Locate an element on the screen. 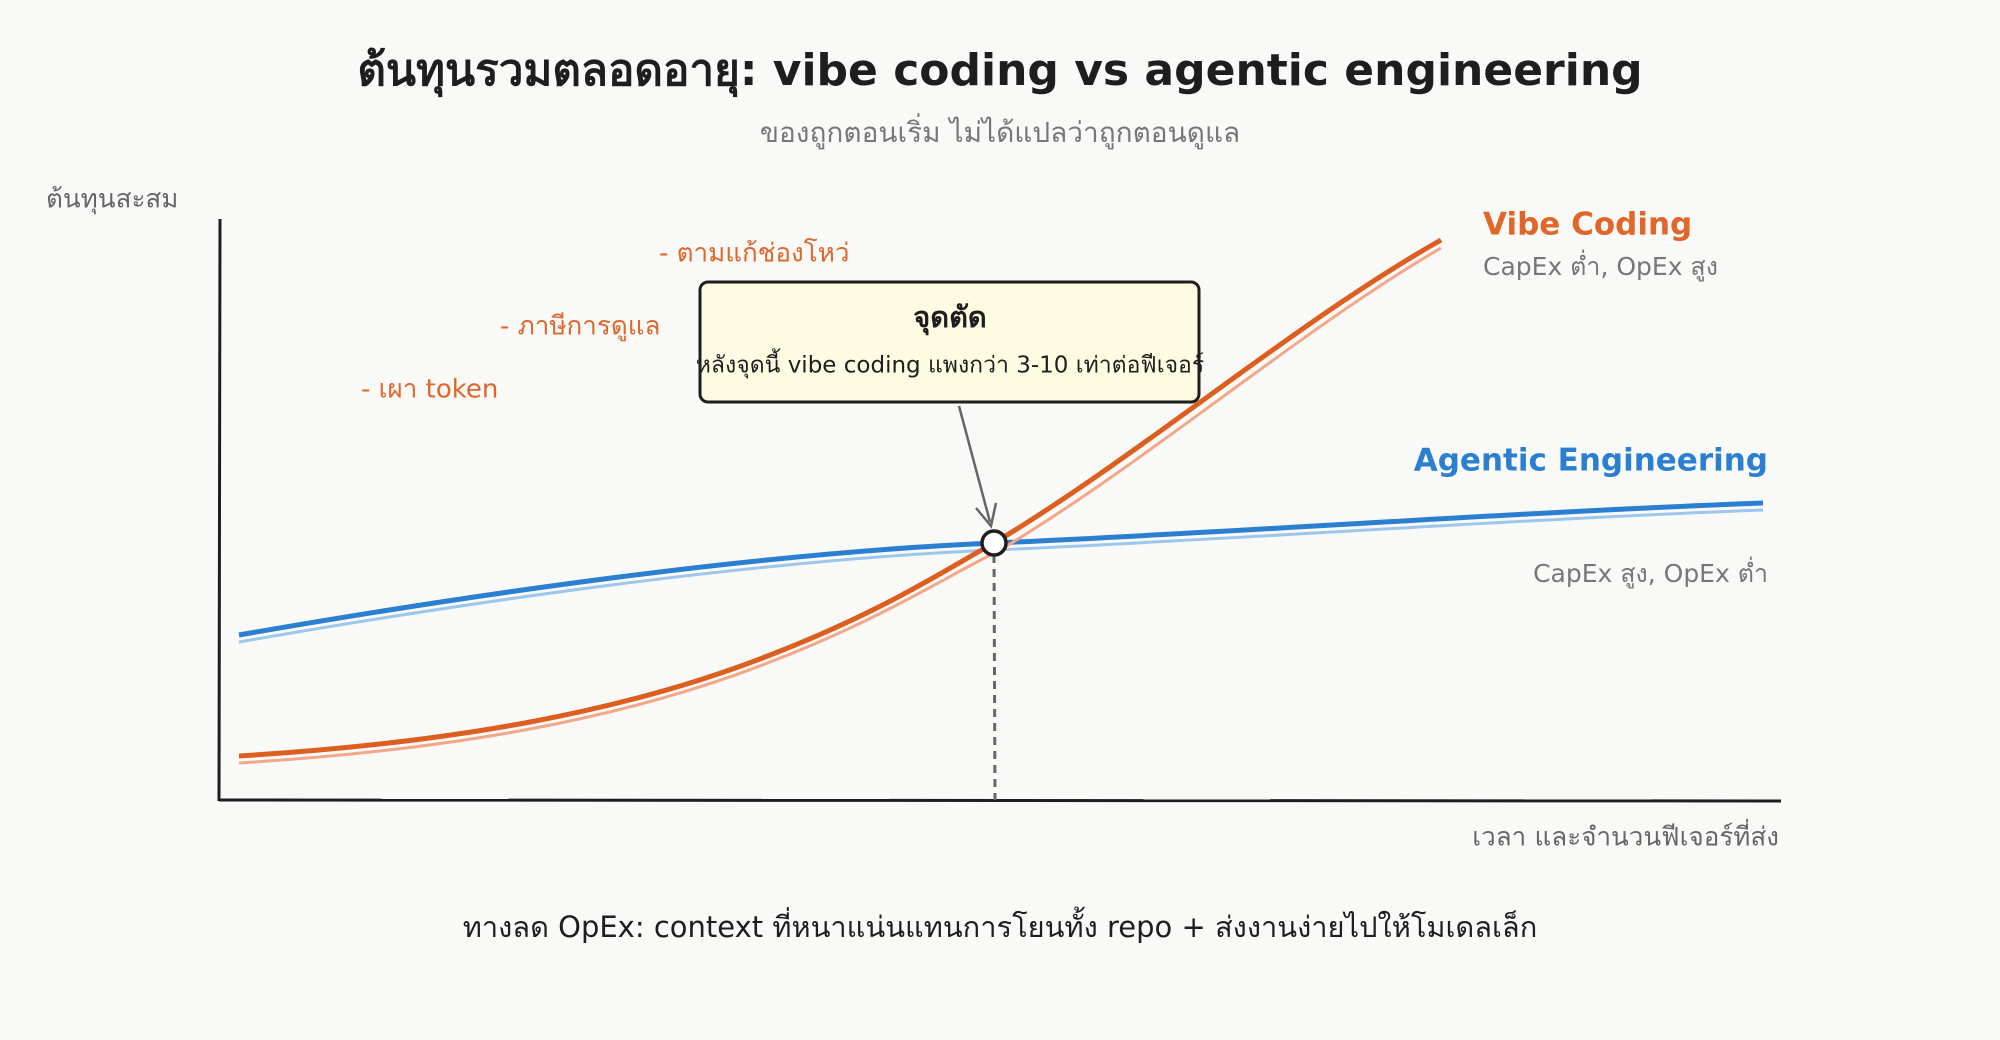 Image resolution: width=2000 pixels, height=1040 pixels. callout-arrow is located at coordinates (974, 464).